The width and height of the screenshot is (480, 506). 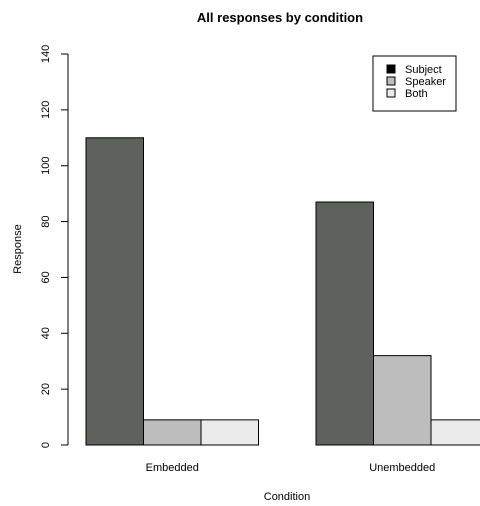 What do you see at coordinates (114, 291) in the screenshot?
I see `bar-subject-embedded` at bounding box center [114, 291].